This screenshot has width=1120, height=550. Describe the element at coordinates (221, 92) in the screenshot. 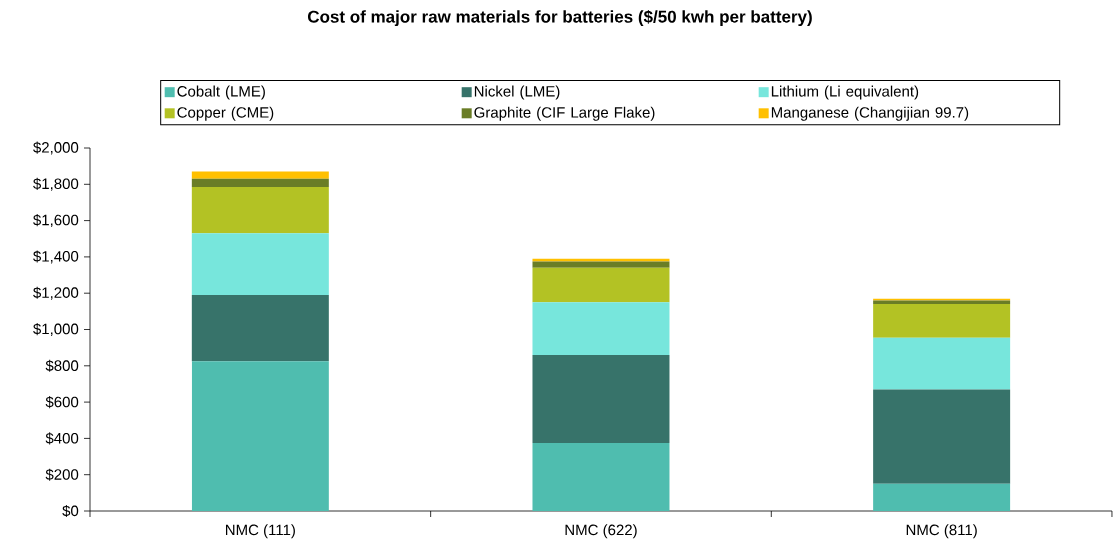

I see `legend-label: Cobalt (LME)` at that location.